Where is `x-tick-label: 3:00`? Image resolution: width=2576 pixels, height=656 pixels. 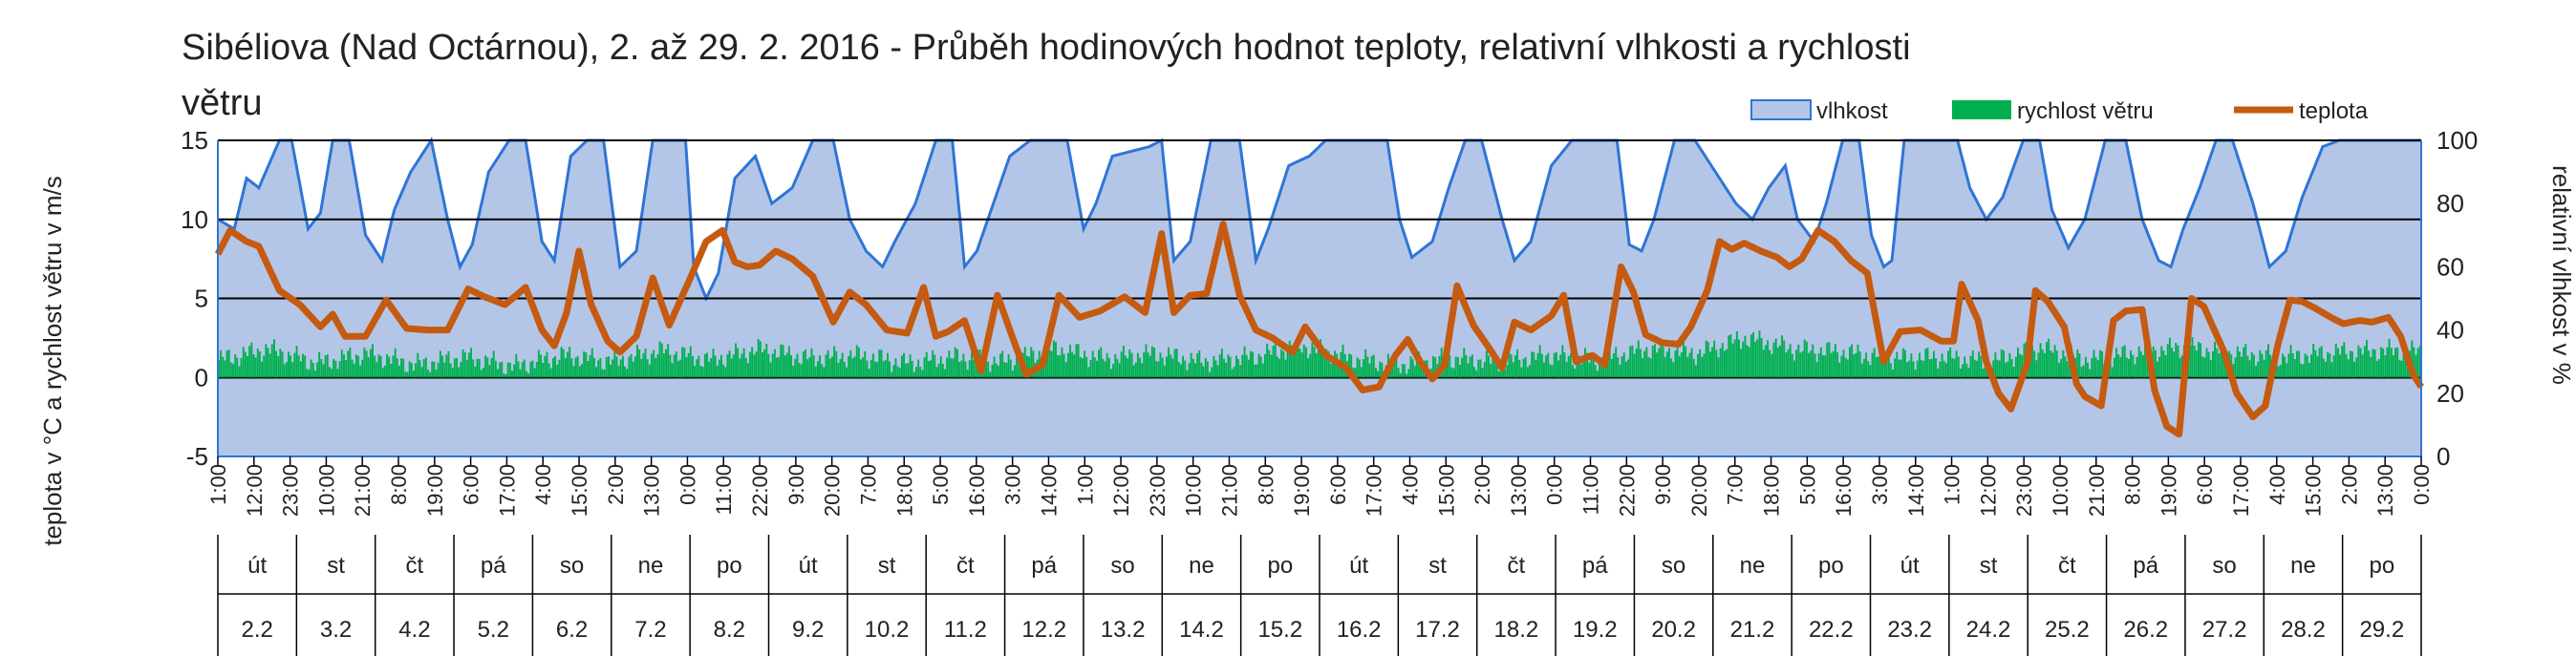 x-tick-label: 3:00 is located at coordinates (1880, 485).